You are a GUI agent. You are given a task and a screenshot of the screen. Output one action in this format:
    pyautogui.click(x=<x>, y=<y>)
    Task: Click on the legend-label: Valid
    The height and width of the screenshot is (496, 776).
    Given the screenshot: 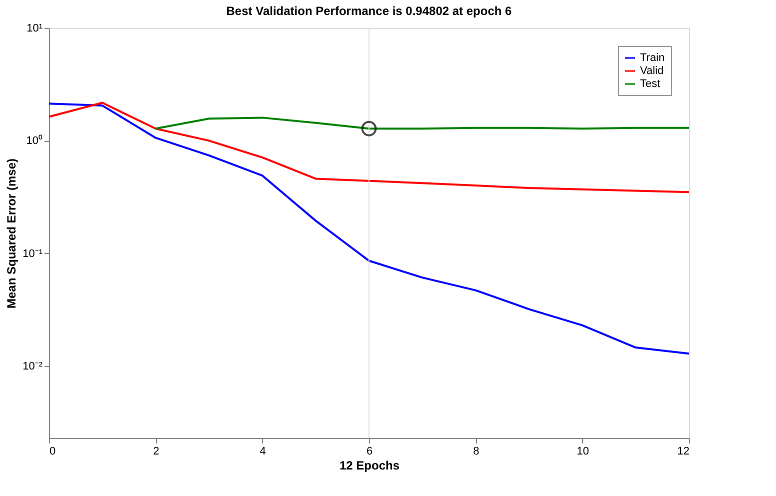 What is the action you would take?
    pyautogui.click(x=652, y=71)
    